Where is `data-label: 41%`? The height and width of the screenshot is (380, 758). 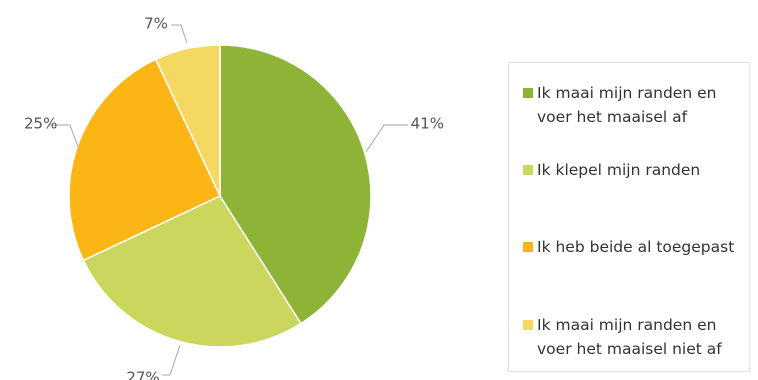 data-label: 41% is located at coordinates (427, 124).